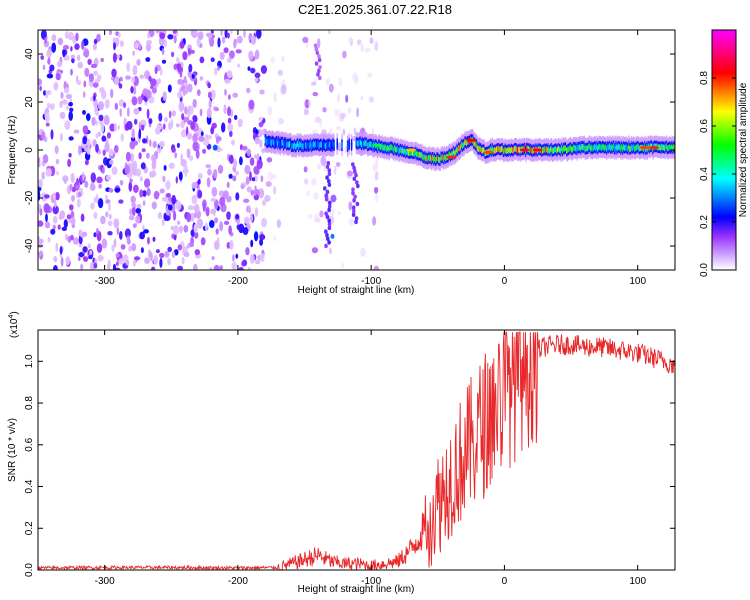  What do you see at coordinates (29, 102) in the screenshot?
I see `y-tick-label: 20` at bounding box center [29, 102].